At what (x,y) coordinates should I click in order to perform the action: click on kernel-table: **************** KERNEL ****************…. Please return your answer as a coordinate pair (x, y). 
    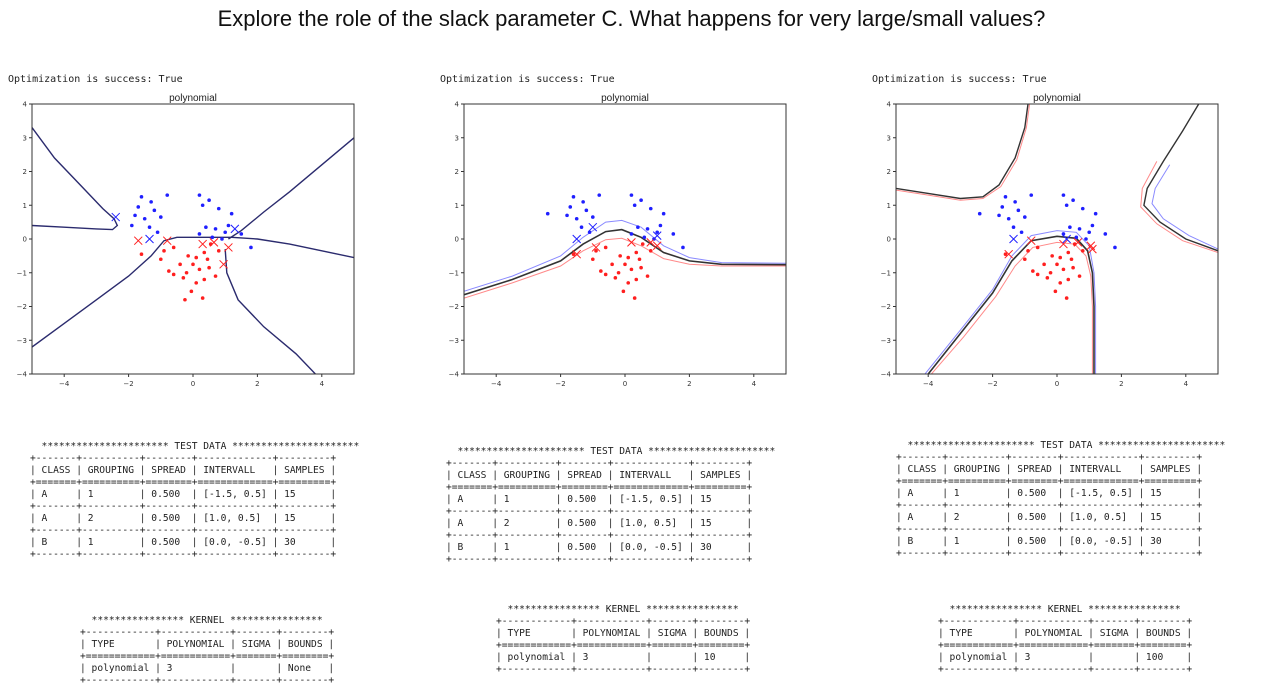
    Looking at the image, I should click on (623, 639).